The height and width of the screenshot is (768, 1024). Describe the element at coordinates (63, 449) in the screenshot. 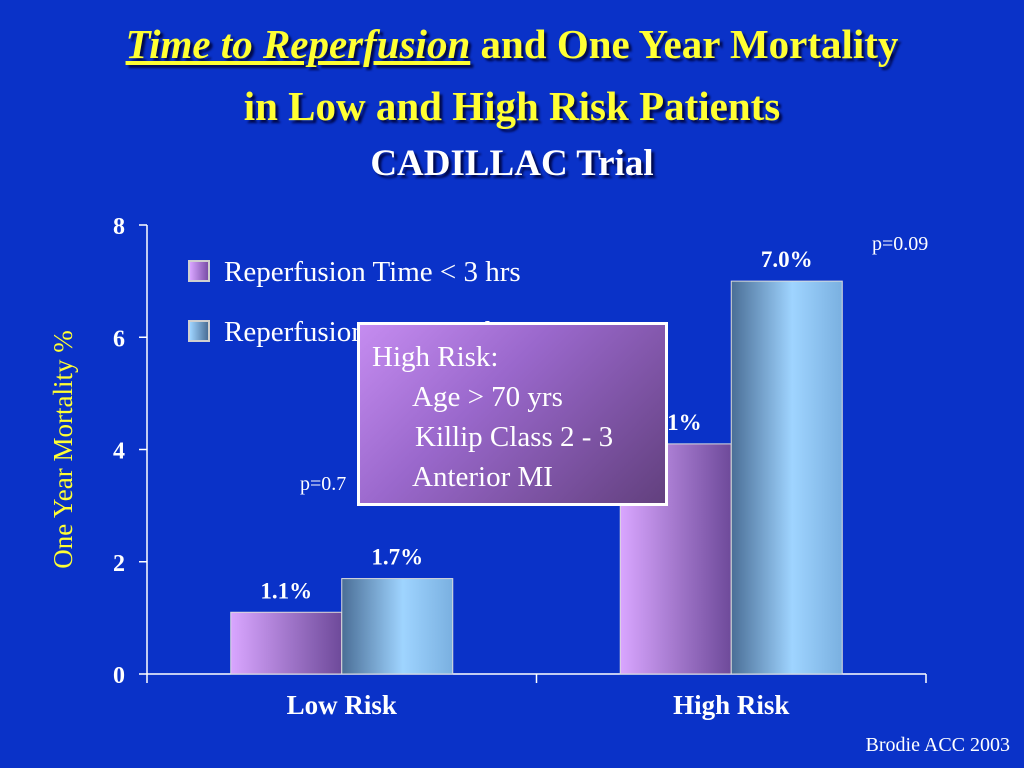

I see `y-axis-title: One Year Mortality %` at that location.